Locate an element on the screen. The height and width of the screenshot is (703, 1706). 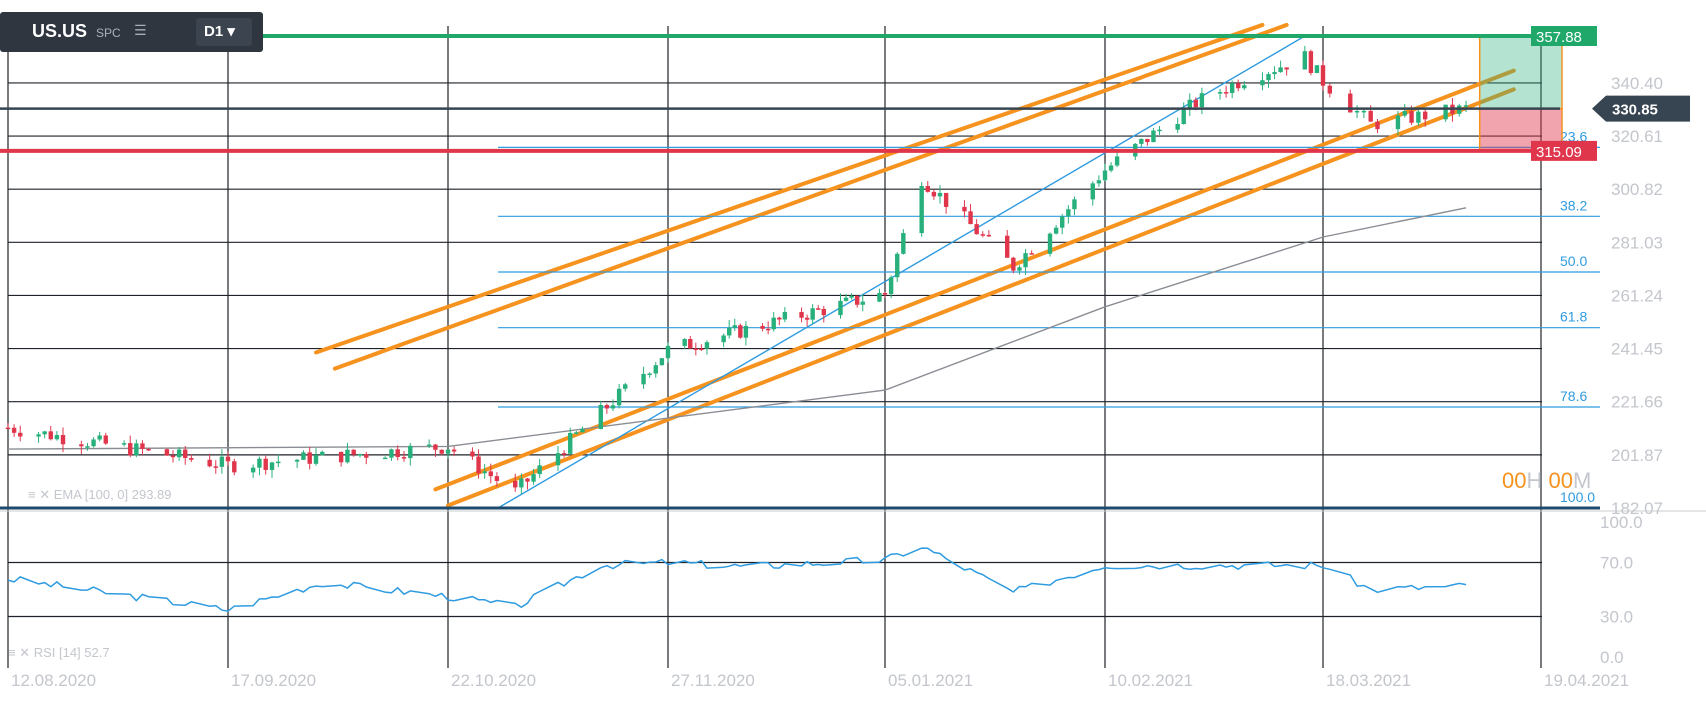
price-tick-label: 221.66 is located at coordinates (1637, 402).